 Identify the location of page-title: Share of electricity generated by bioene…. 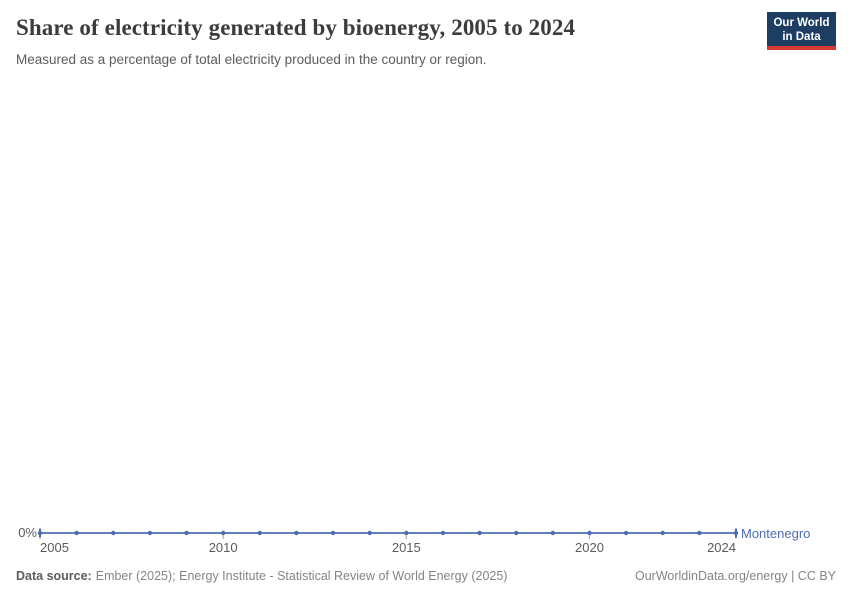
(296, 27).